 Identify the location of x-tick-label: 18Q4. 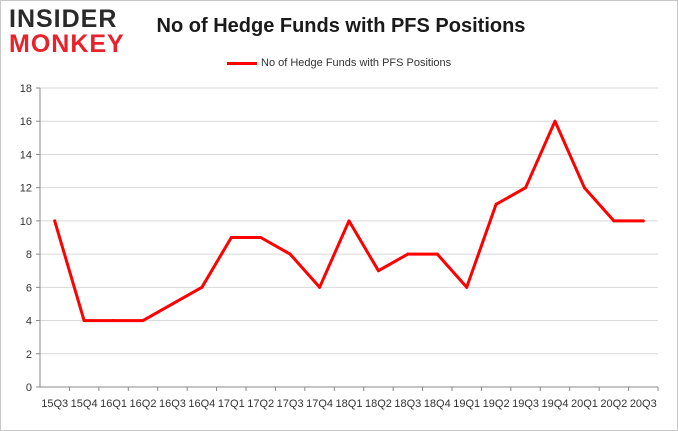
(437, 404).